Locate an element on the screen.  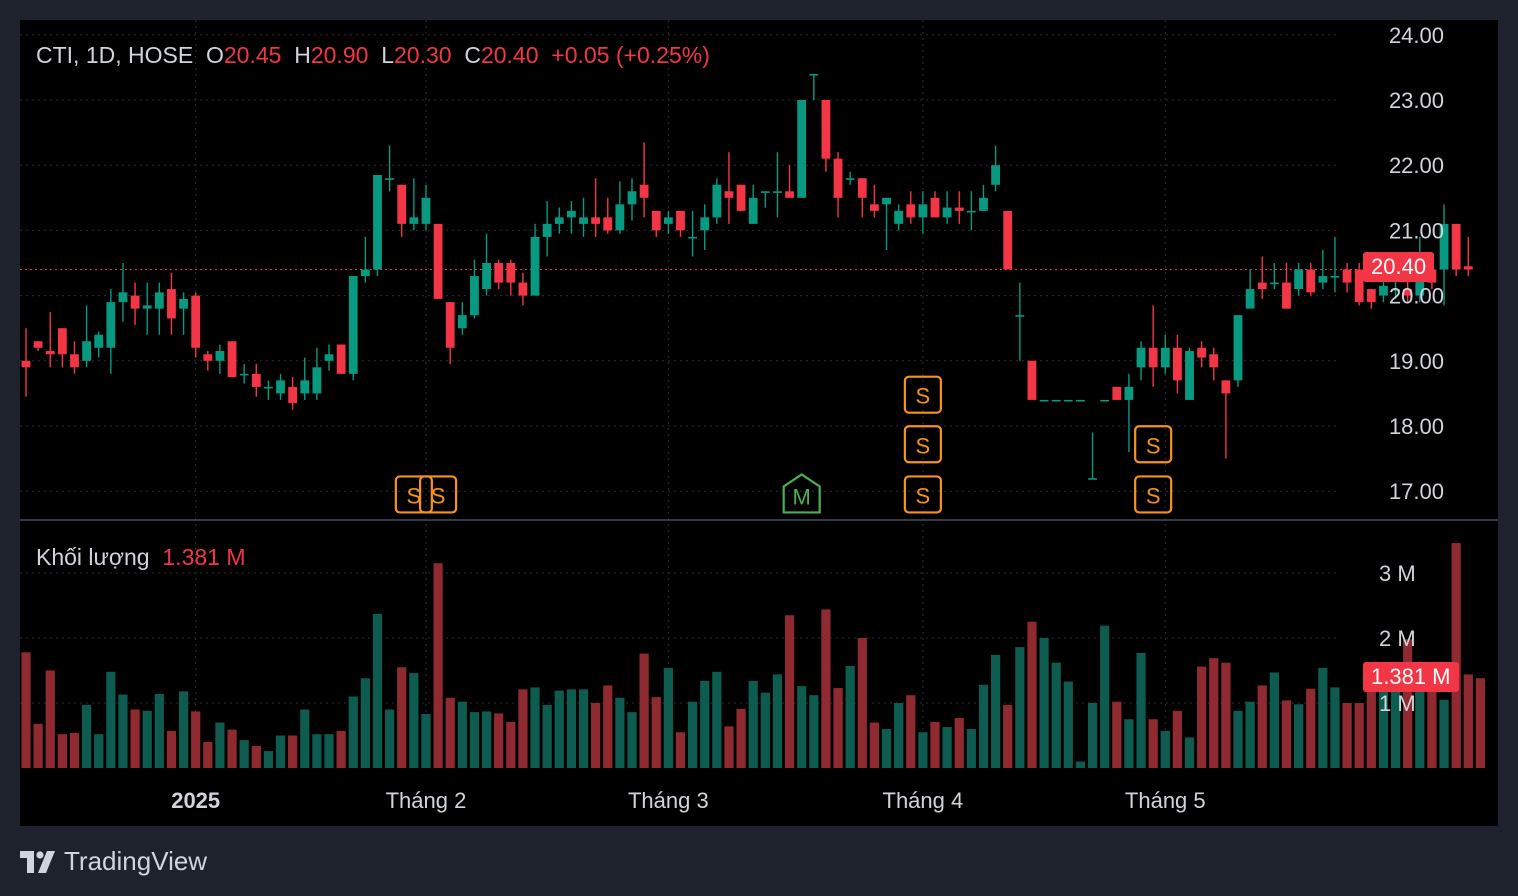
close-label: C is located at coordinates (472, 55).